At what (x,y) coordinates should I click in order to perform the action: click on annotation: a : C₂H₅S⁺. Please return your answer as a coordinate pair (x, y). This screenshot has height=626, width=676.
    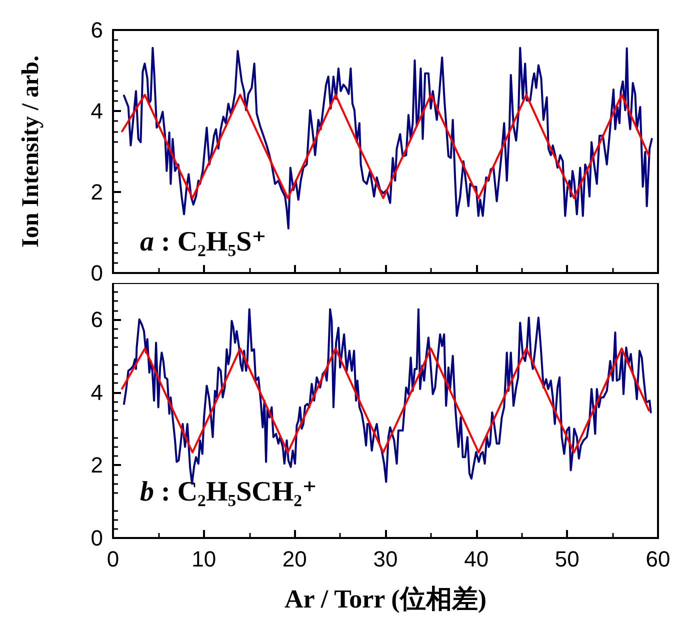
    Looking at the image, I should click on (203, 242).